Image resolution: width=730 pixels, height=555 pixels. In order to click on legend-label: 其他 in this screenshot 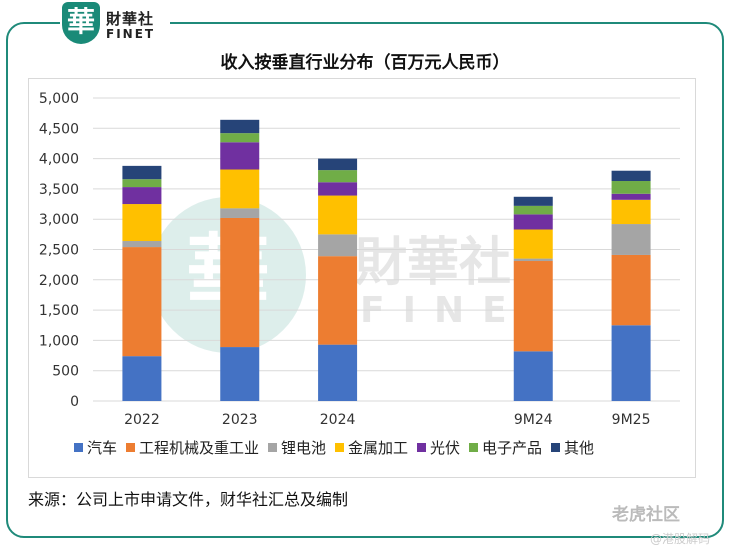, I will do `click(579, 448)`.